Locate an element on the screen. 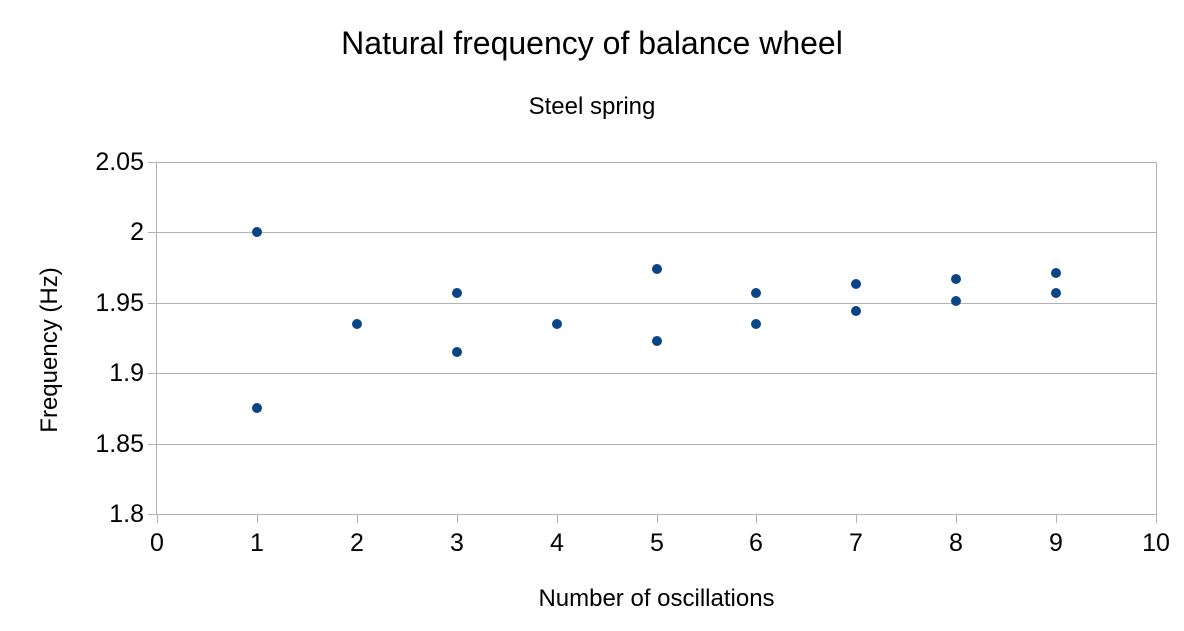  x-tick-label: 1 is located at coordinates (257, 543).